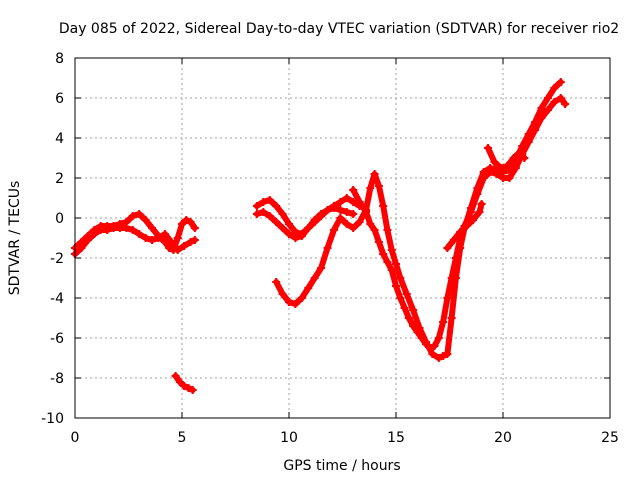  Describe the element at coordinates (57, 339) in the screenshot. I see `y-tick-label: -6` at that location.